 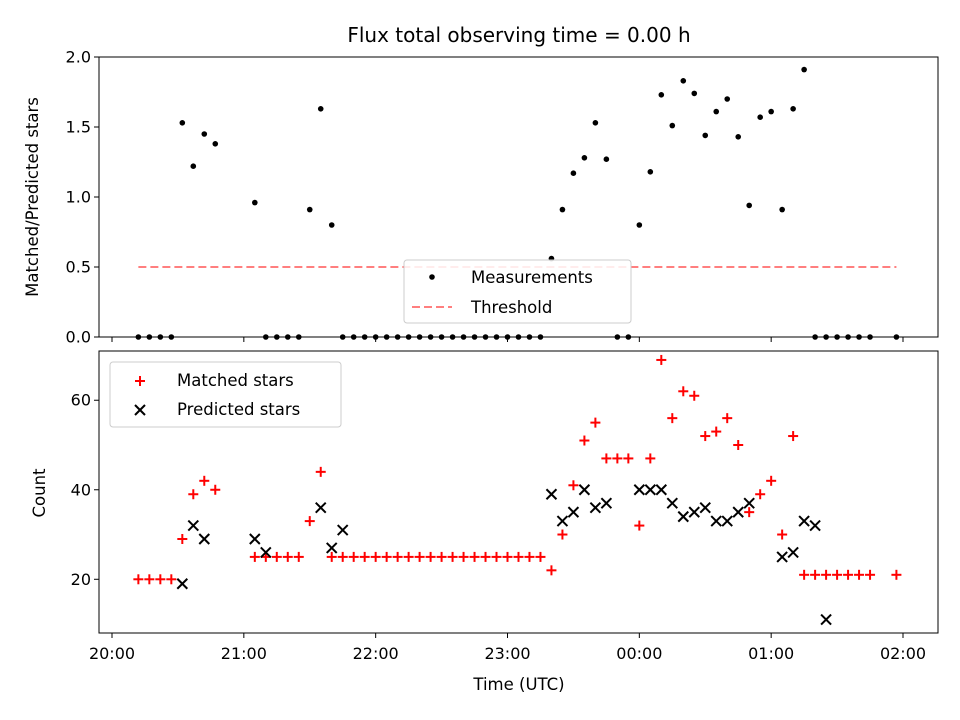 I want to click on legend-predicted-marker, so click(x=140, y=410).